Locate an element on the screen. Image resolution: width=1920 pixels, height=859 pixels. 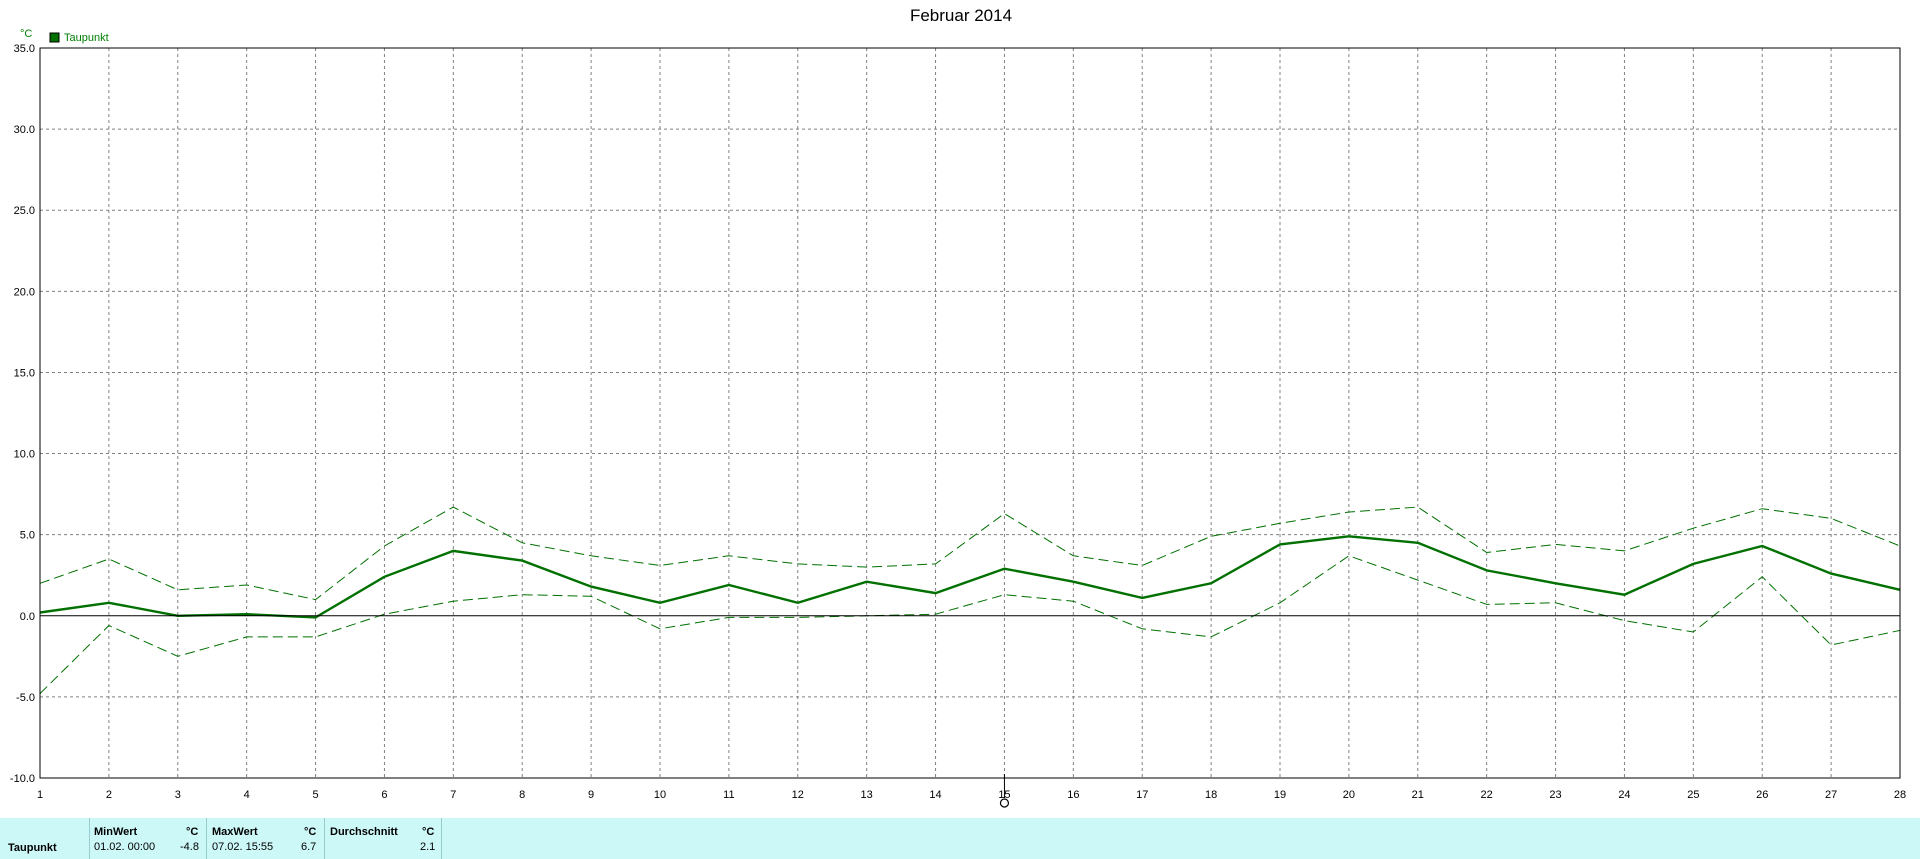
summary-avg-header: Durchschnitt is located at coordinates (364, 832).